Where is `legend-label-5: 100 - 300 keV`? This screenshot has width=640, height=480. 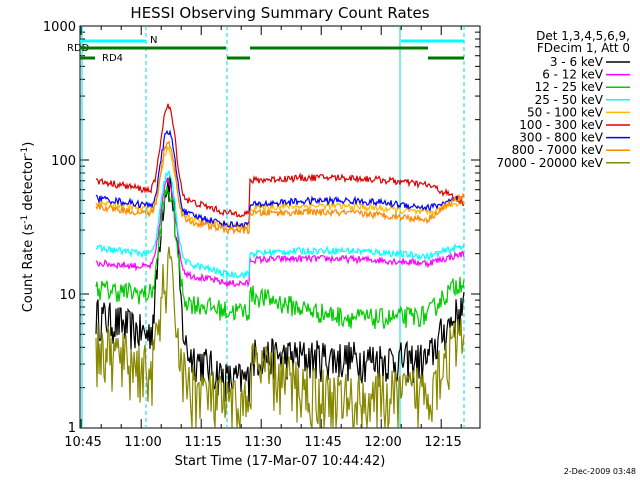
legend-label-5: 100 - 300 keV is located at coordinates (561, 125).